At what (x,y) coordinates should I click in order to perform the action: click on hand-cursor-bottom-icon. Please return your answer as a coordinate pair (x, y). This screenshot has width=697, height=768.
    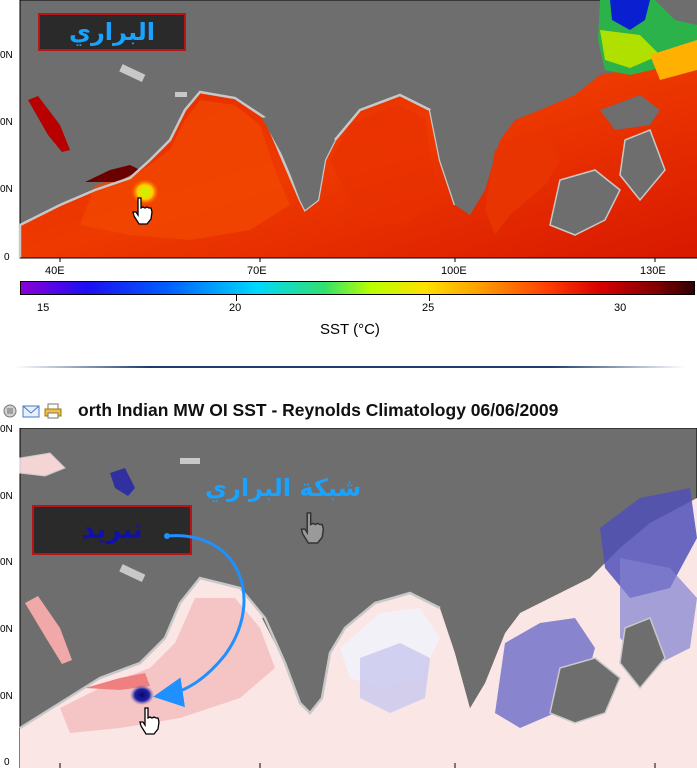
    Looking at the image, I should click on (149, 721).